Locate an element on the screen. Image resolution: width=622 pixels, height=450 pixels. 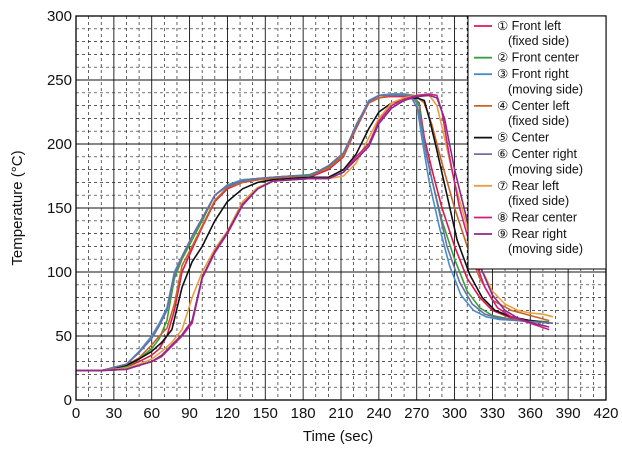
x-axis-label: Time (sec) is located at coordinates (338, 436).